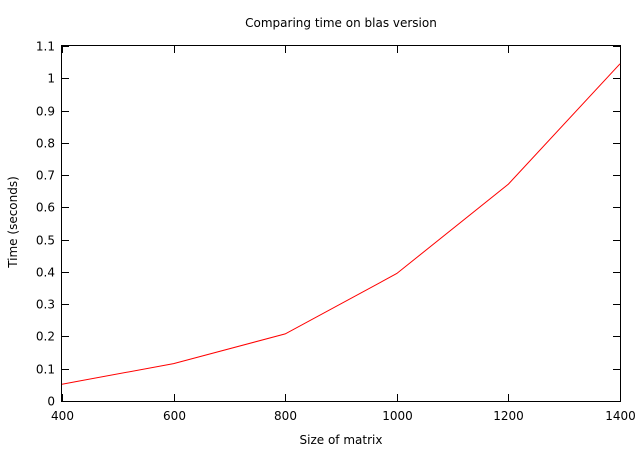 This screenshot has width=640, height=453. I want to click on y-tick-label: 0.2, so click(45, 337).